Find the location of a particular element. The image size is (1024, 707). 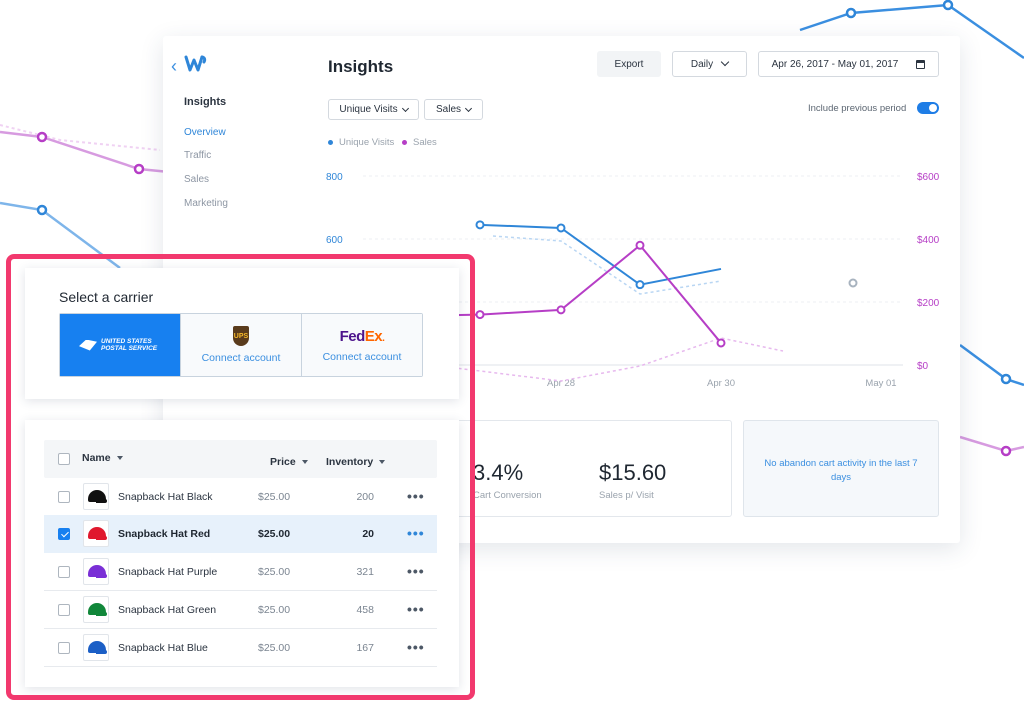

metric2-dropdown: Sales is located at coordinates (453, 109).